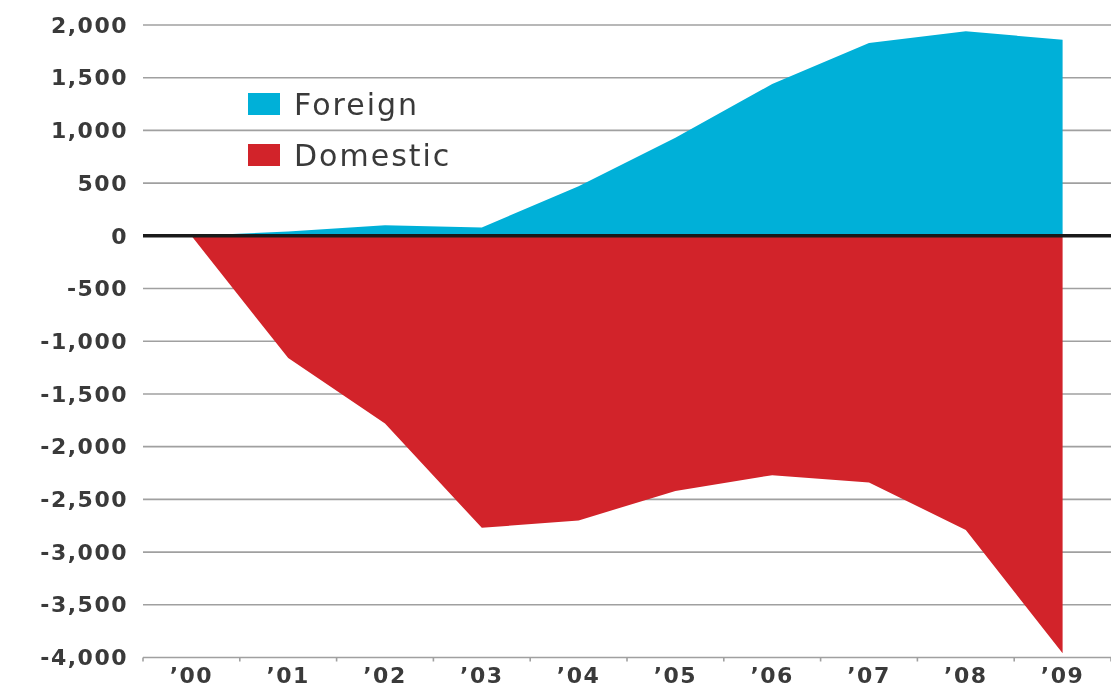  Describe the element at coordinates (869, 675) in the screenshot. I see `x-tick-label: ’07` at that location.